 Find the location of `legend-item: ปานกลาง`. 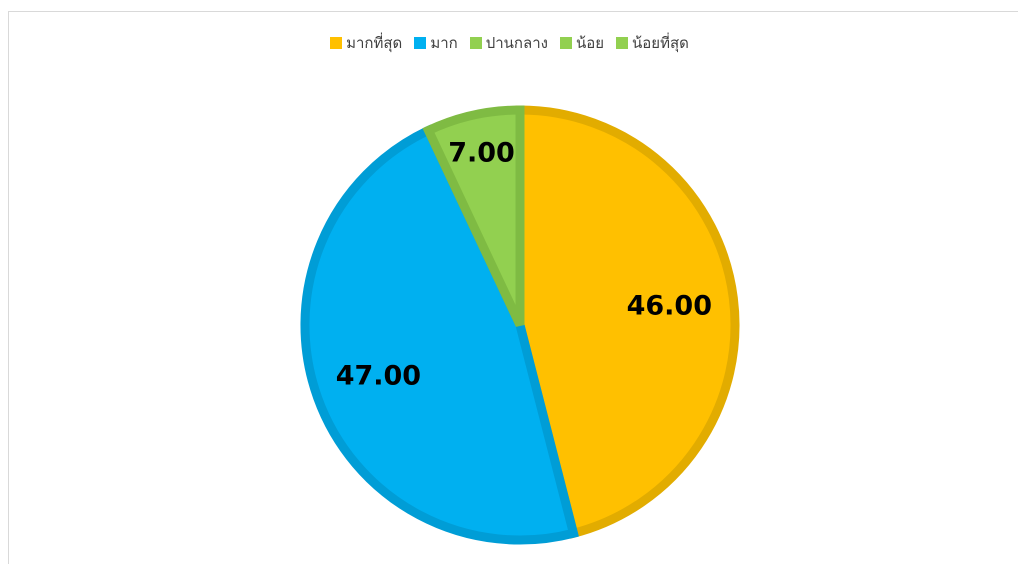

legend-item: ปานกลาง is located at coordinates (508, 43).